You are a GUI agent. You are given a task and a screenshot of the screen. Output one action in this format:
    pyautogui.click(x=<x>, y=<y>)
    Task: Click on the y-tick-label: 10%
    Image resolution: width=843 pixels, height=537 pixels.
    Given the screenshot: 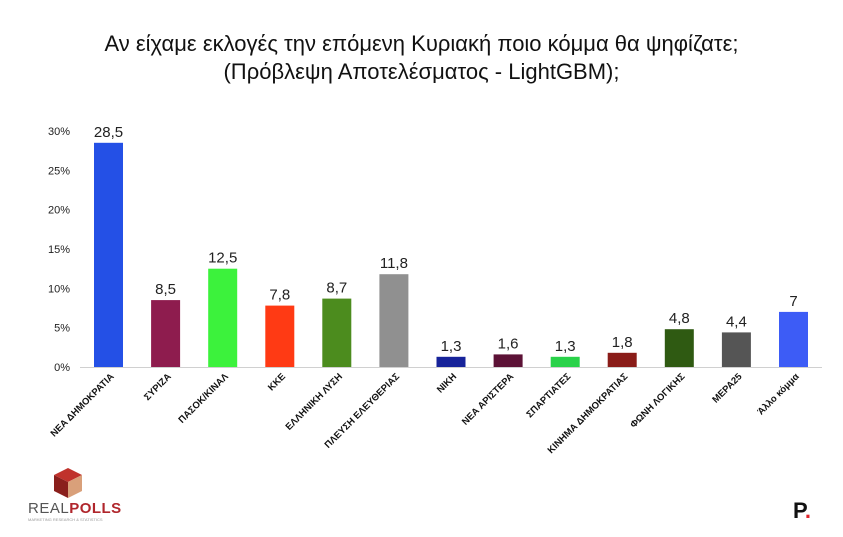 What is the action you would take?
    pyautogui.click(x=59, y=289)
    